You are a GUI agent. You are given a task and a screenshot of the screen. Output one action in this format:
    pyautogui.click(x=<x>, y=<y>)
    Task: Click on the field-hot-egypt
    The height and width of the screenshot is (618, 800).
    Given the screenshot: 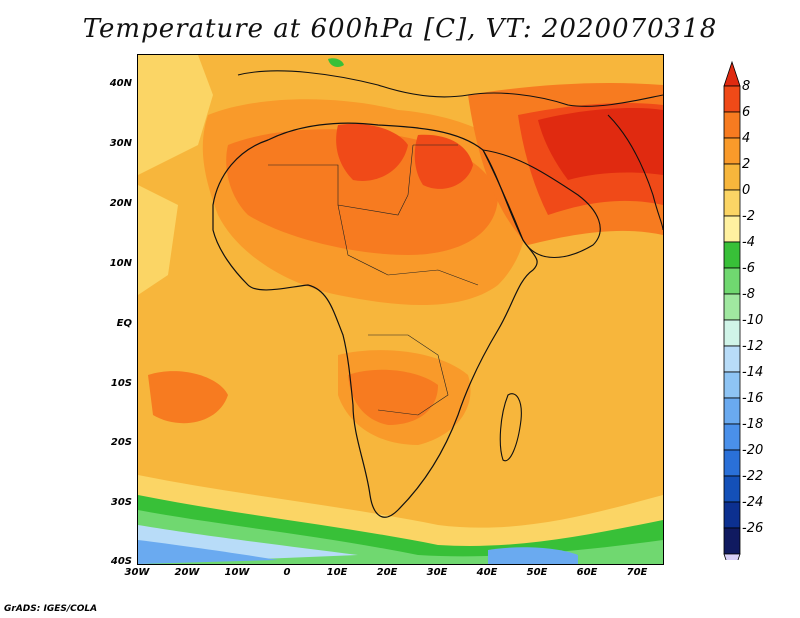 What is the action you would take?
    pyautogui.click(x=443, y=161)
    